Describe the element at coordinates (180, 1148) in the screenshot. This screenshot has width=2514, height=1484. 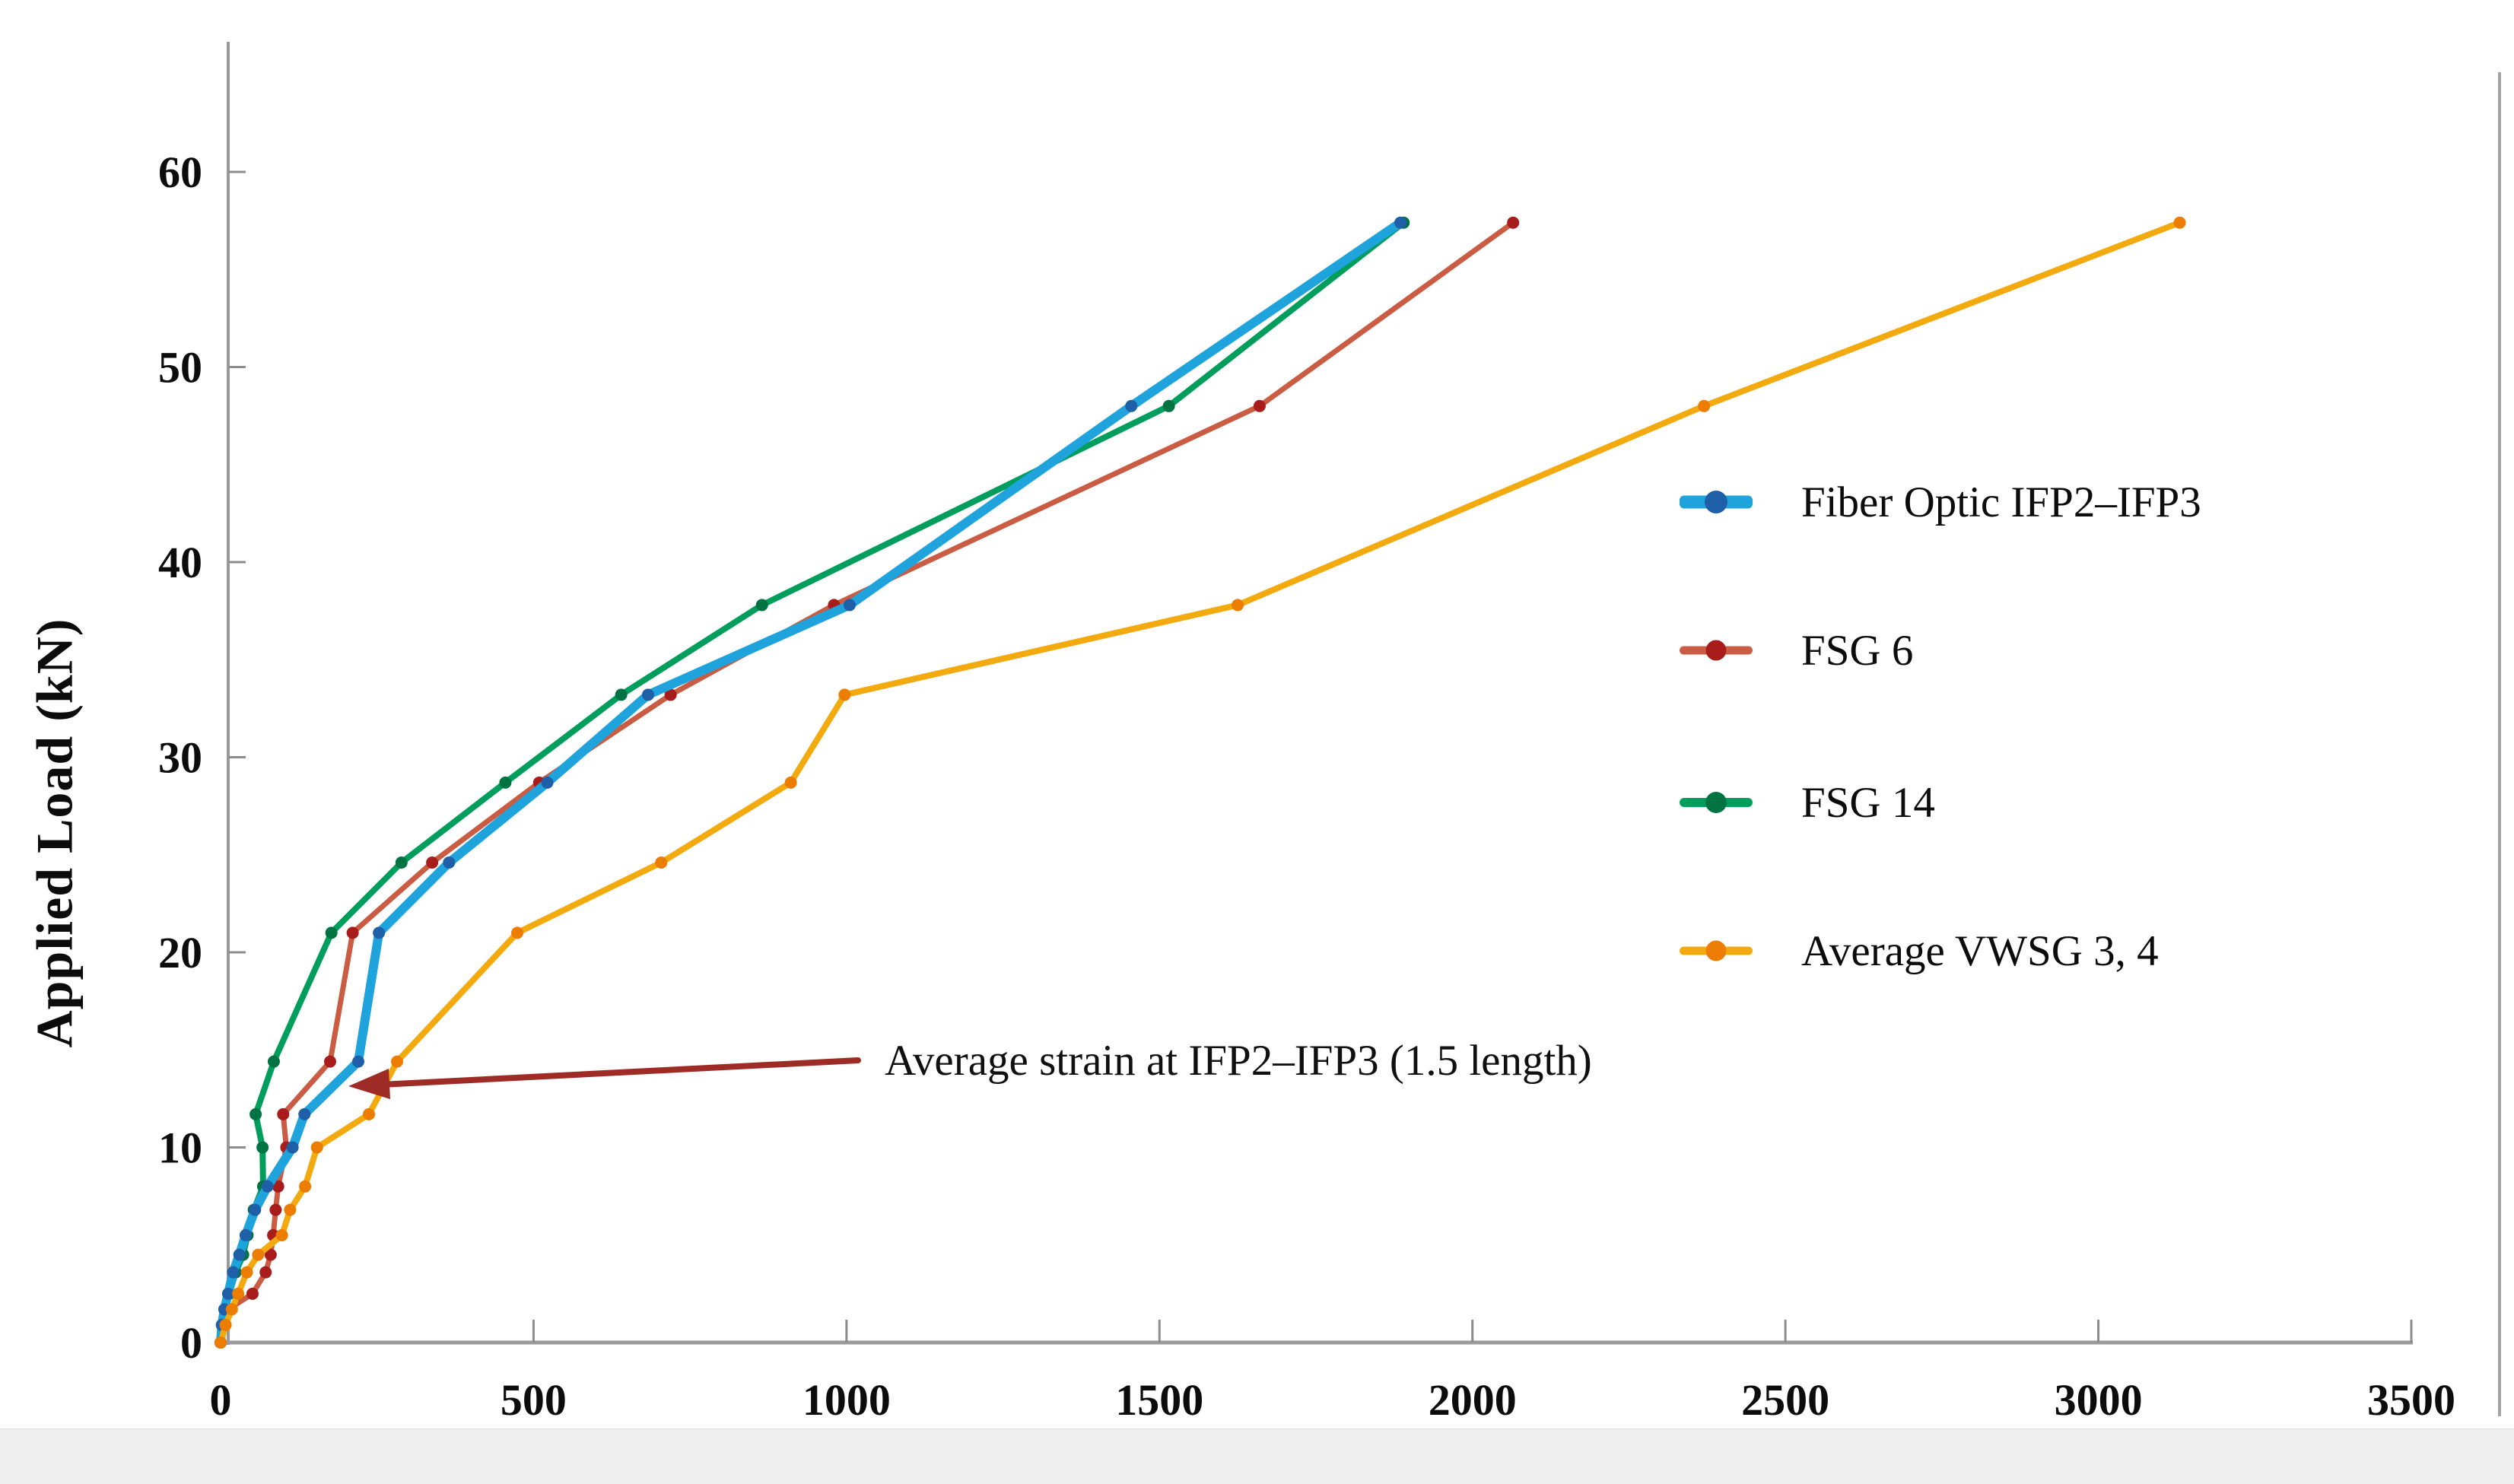
I see `y-tick-label: 10` at that location.